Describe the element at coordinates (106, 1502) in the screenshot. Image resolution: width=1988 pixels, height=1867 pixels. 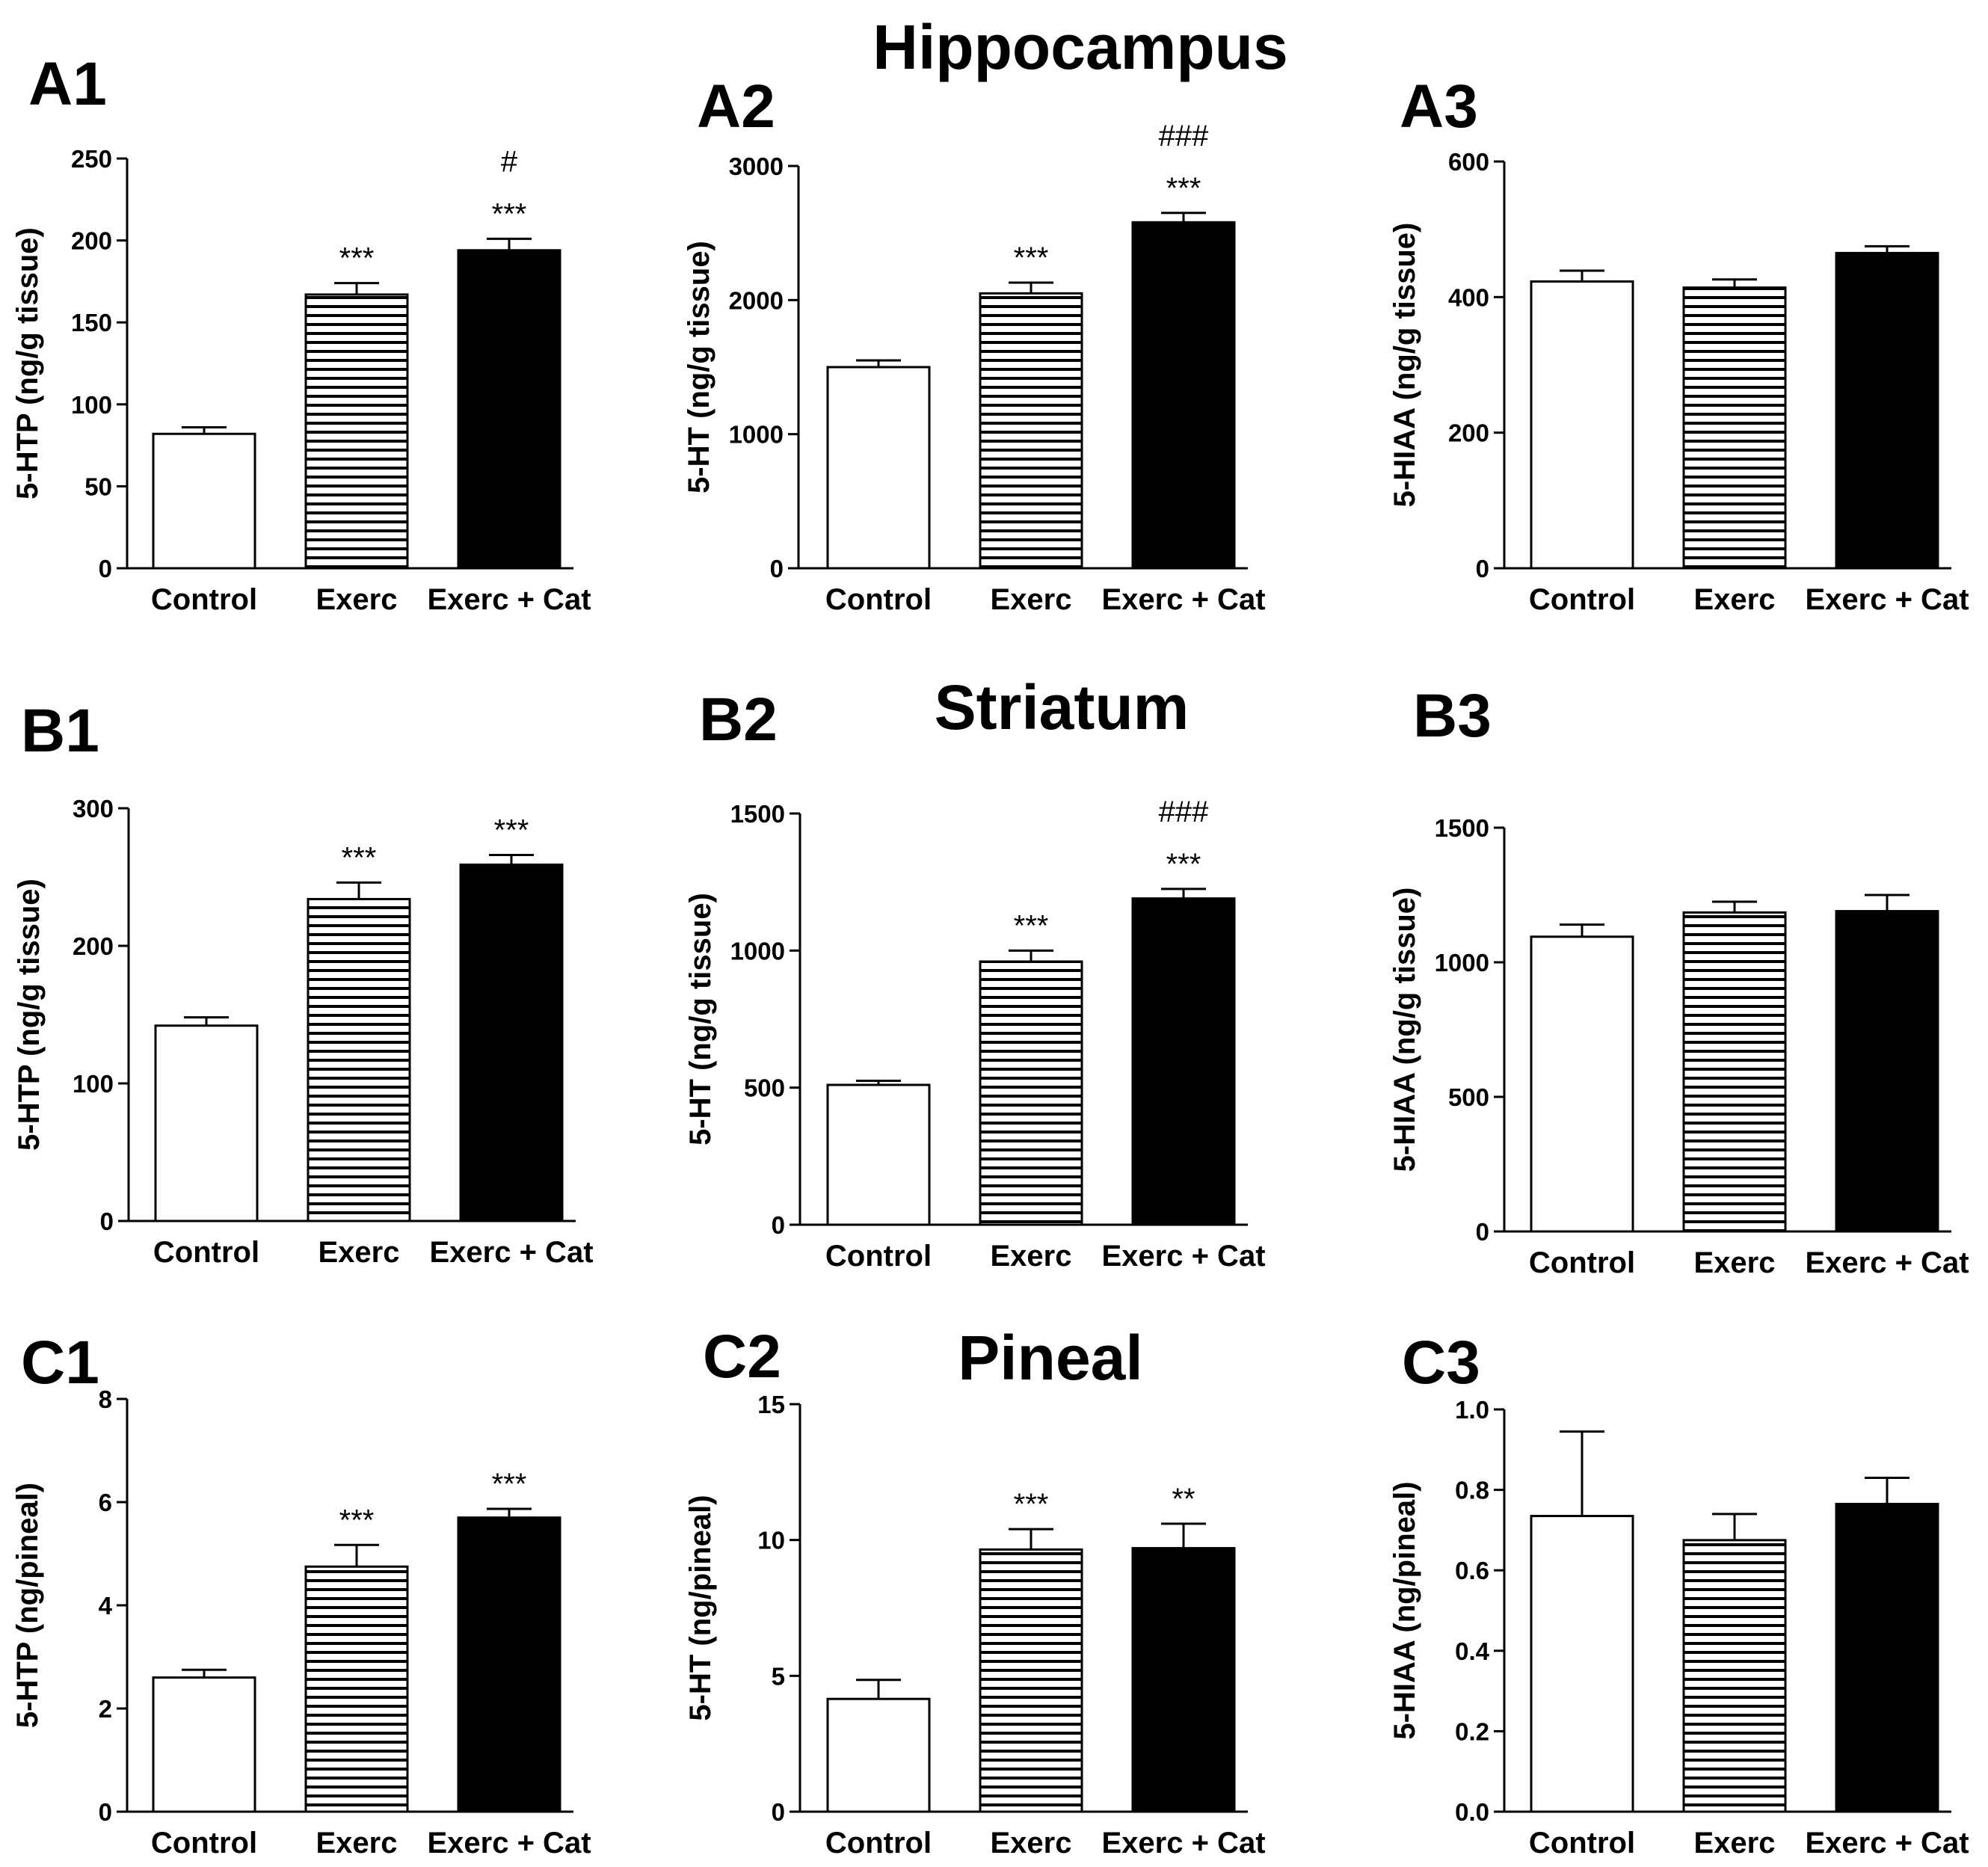
I see `y-tick-label: 6` at that location.